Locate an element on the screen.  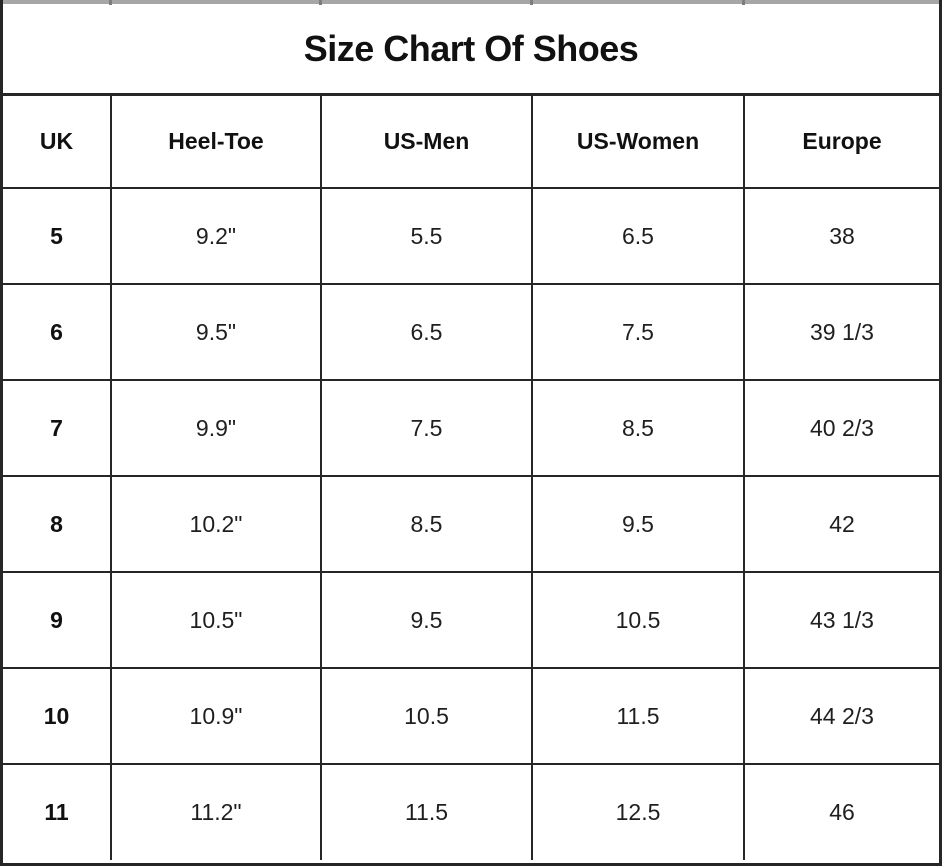
cell-us-women: 12.5 is located at coordinates (638, 811).